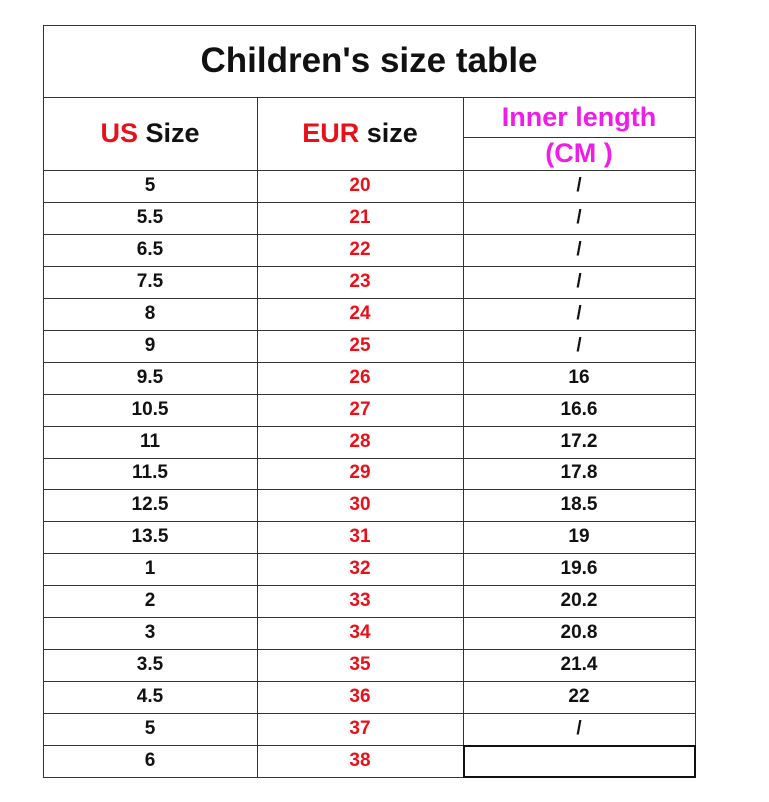 The width and height of the screenshot is (769, 802). Describe the element at coordinates (150, 377) in the screenshot. I see `us-size: 9.5` at that location.